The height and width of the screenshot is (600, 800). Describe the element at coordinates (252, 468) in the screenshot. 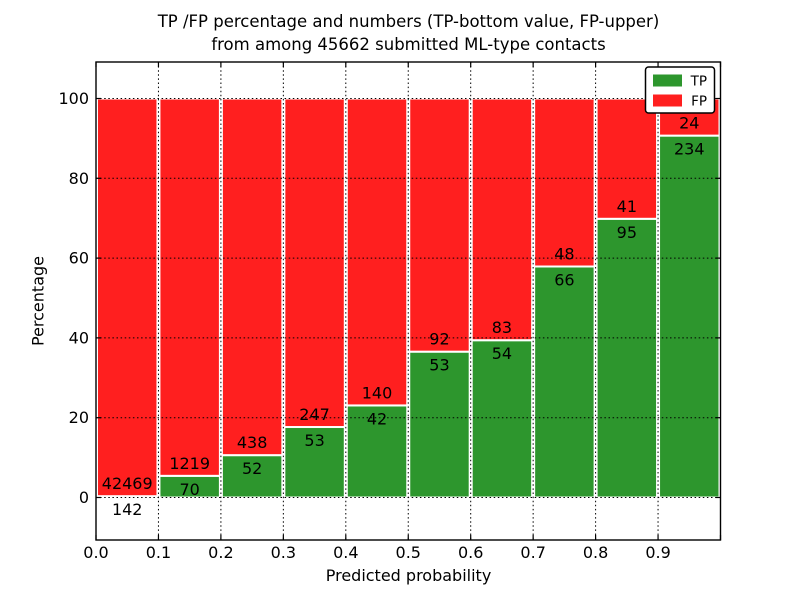

I see `tp-value-label-2: 52` at that location.